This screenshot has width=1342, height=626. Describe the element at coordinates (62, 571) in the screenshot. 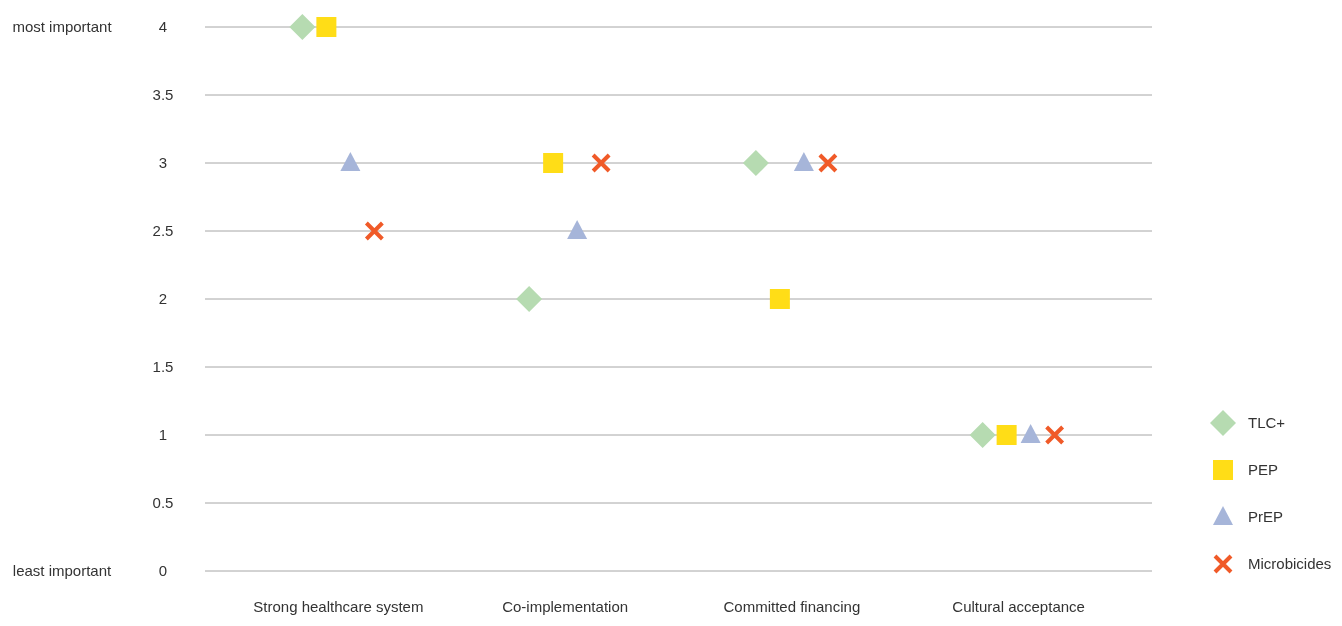

I see `text: least important` at that location.